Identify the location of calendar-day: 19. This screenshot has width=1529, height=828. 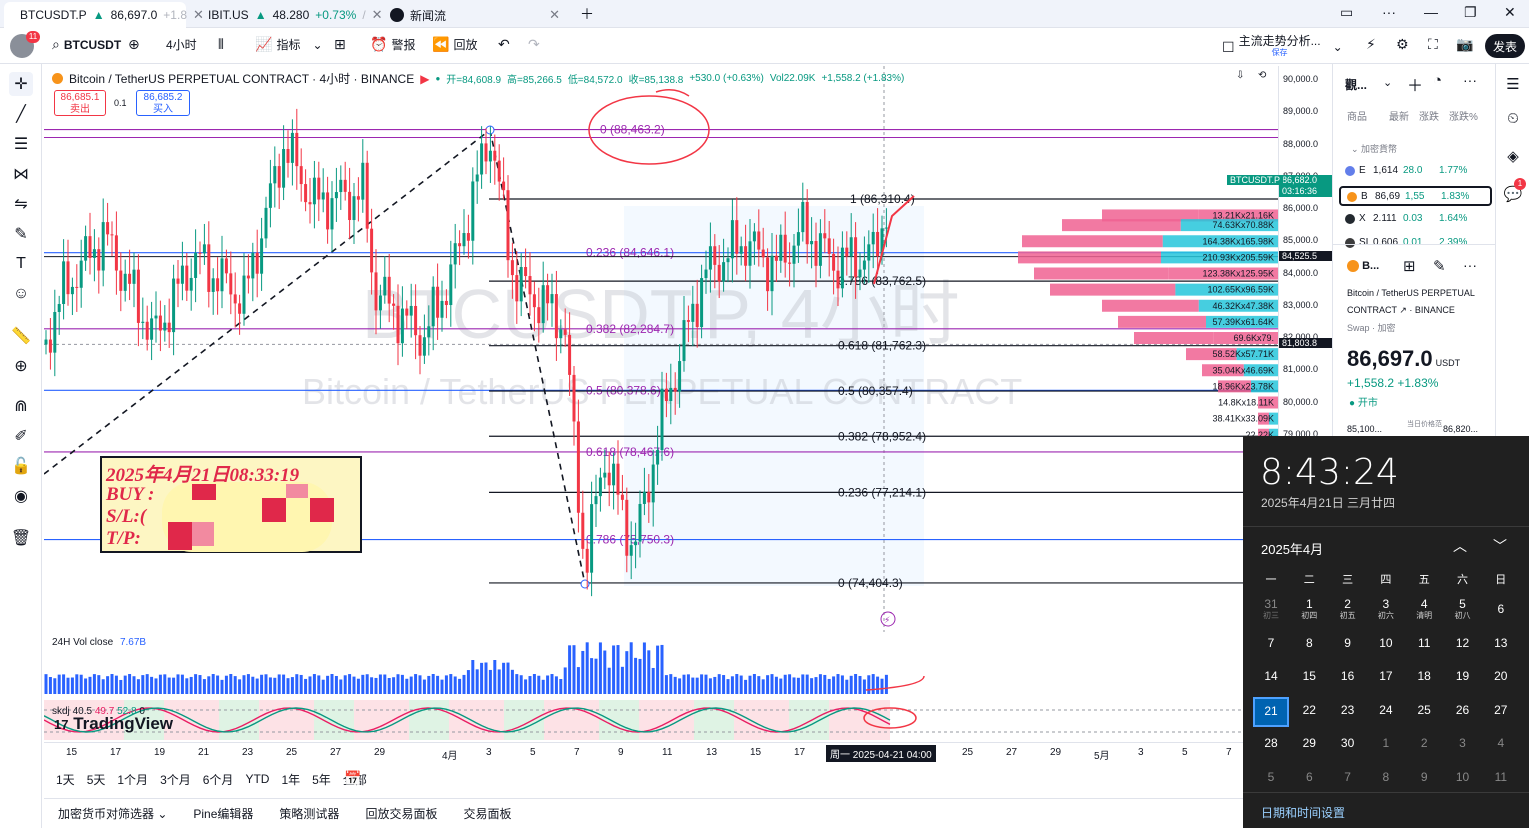
(1463, 678).